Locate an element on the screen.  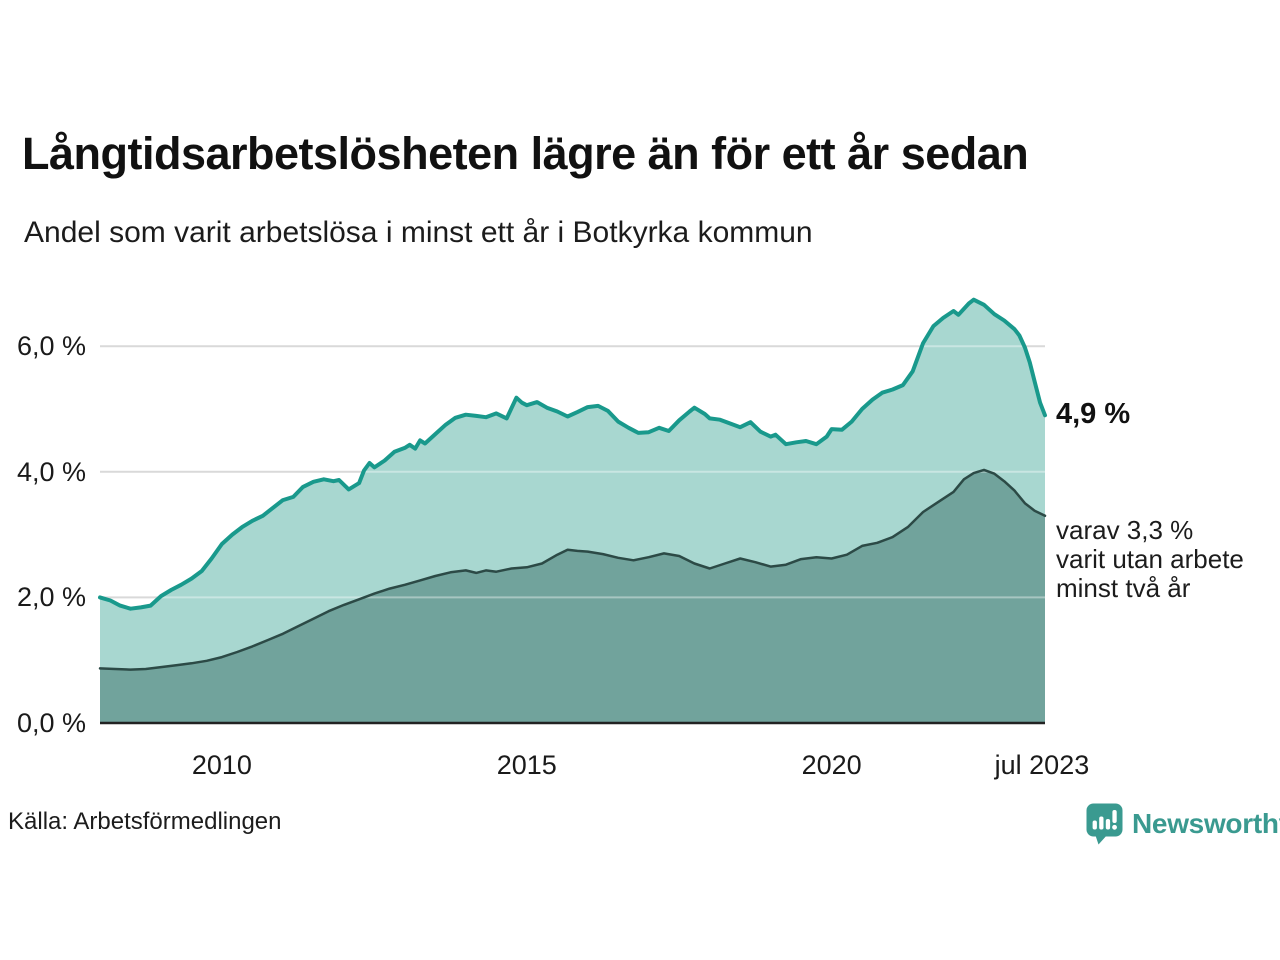
brand-logo: Newsworthy is located at coordinates (1183, 824).